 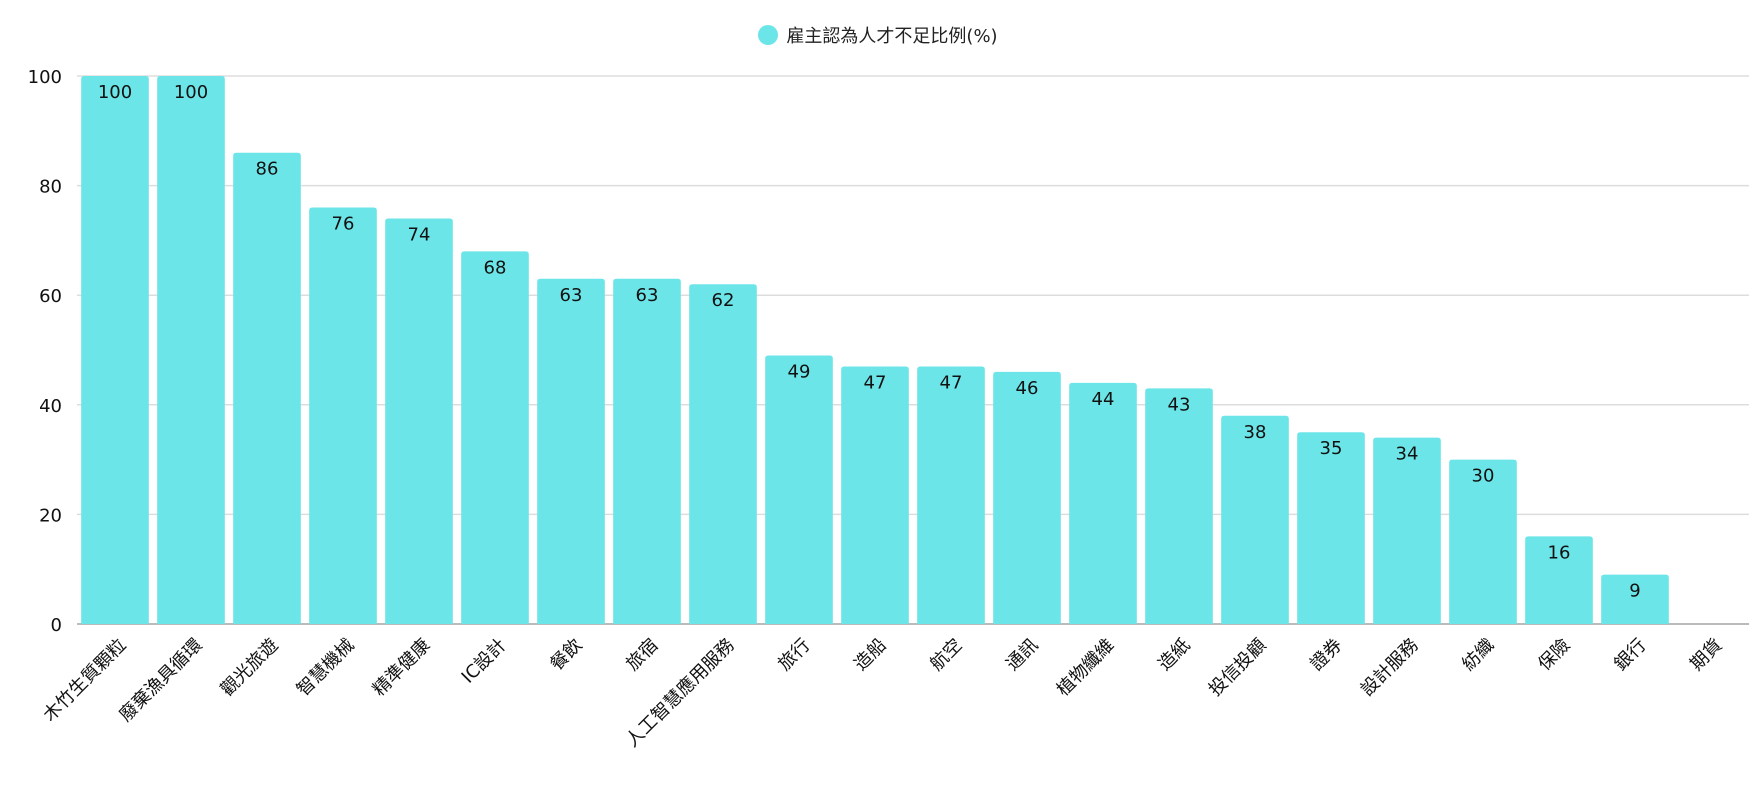 What do you see at coordinates (484, 661) in the screenshot?
I see `x-tick-label: IC設計` at bounding box center [484, 661].